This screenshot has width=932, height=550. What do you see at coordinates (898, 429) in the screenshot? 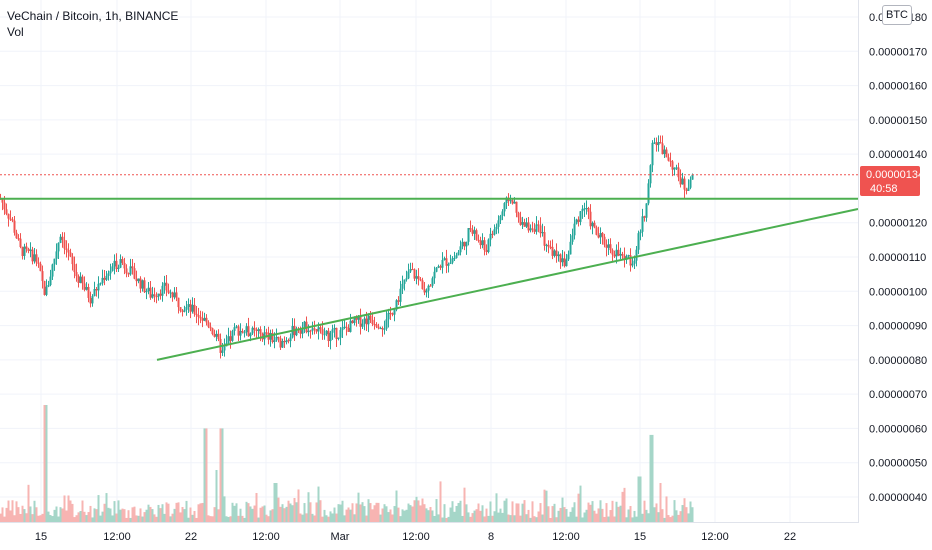
I see `price-tick-label: 0.00000060` at bounding box center [898, 429].